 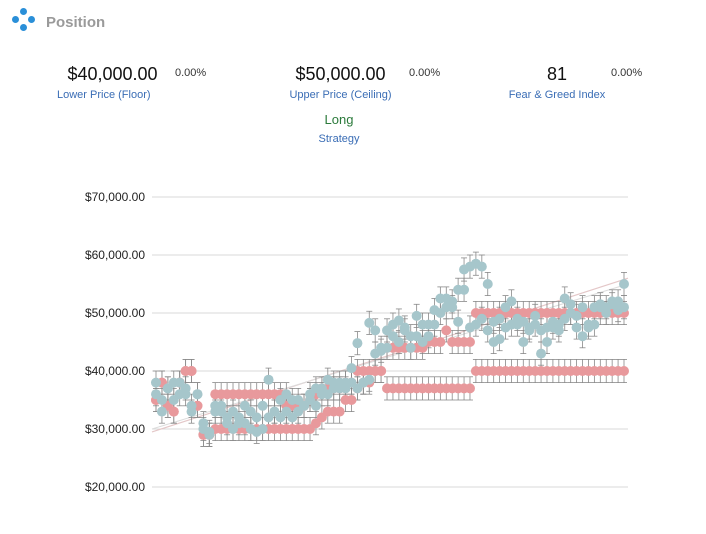 What do you see at coordinates (115, 197) in the screenshot?
I see `y-tick-label: $70,000.00` at bounding box center [115, 197].